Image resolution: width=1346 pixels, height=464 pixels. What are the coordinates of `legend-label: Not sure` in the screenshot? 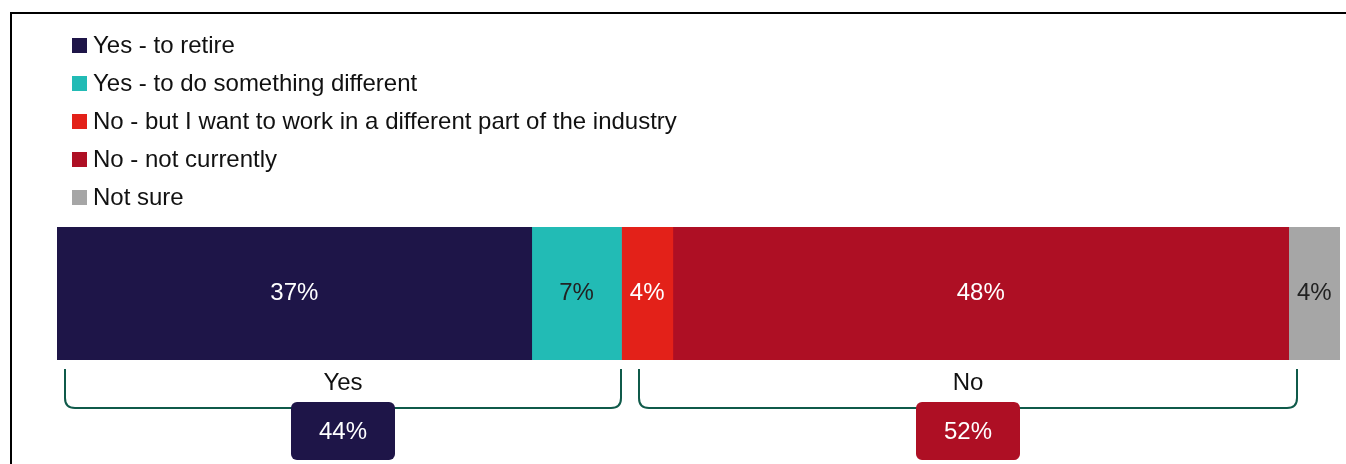 It's located at (138, 197).